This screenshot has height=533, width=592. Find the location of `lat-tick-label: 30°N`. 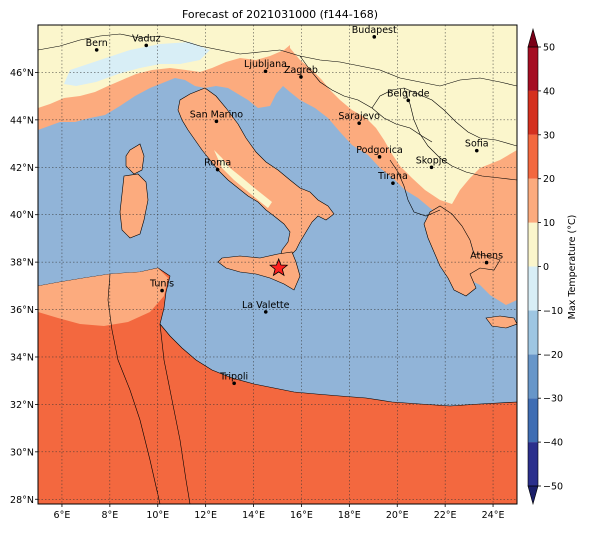

lat-tick-label: 30°N is located at coordinates (22, 452).